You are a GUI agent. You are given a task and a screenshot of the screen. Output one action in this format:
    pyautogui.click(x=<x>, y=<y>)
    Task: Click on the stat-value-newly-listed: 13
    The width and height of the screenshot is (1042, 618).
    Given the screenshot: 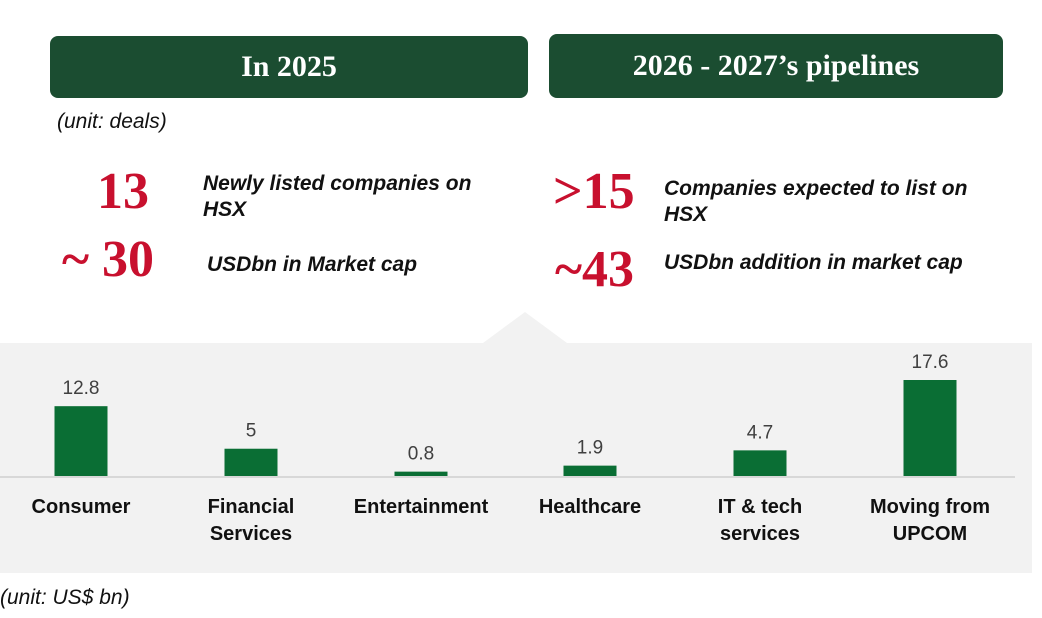 What is the action you would take?
    pyautogui.click(x=123, y=191)
    